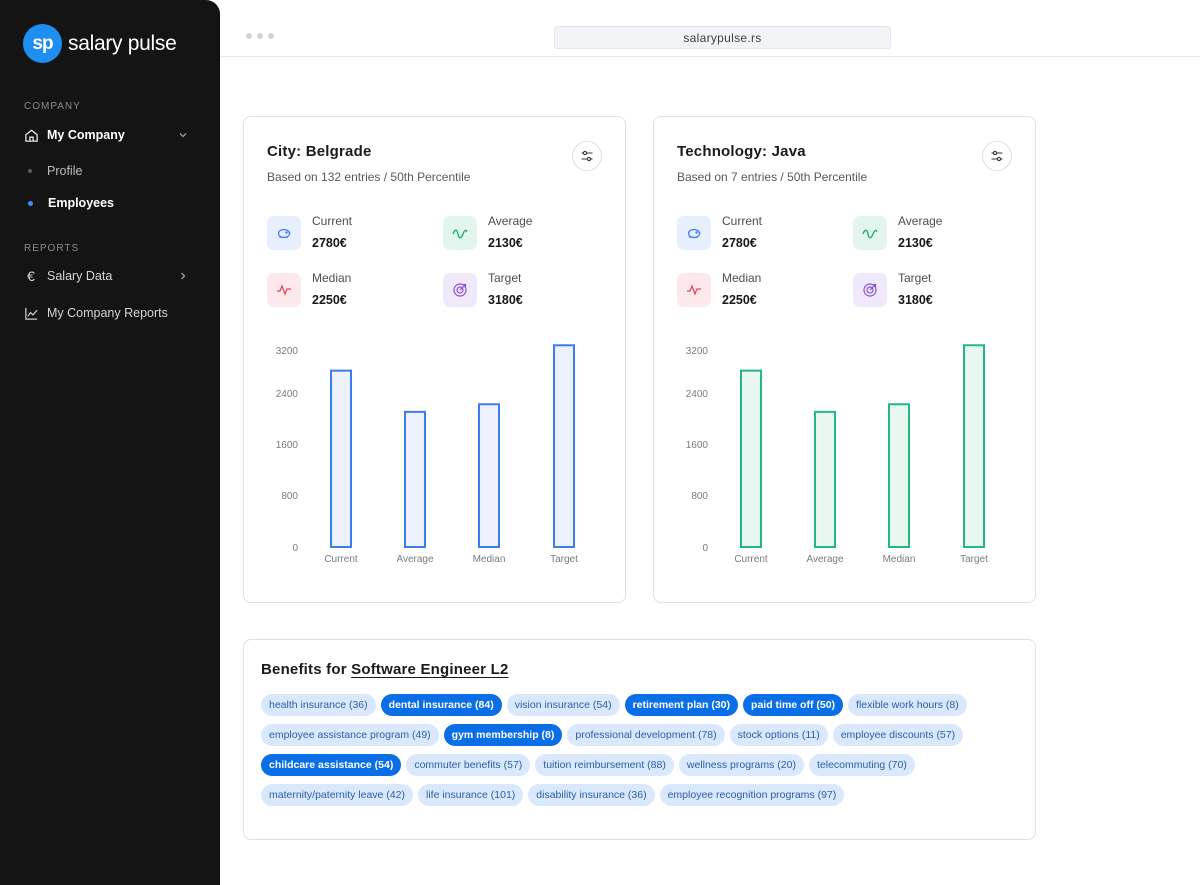 This screenshot has height=885, width=1200. I want to click on logo-text: salary pulse, so click(122, 43).